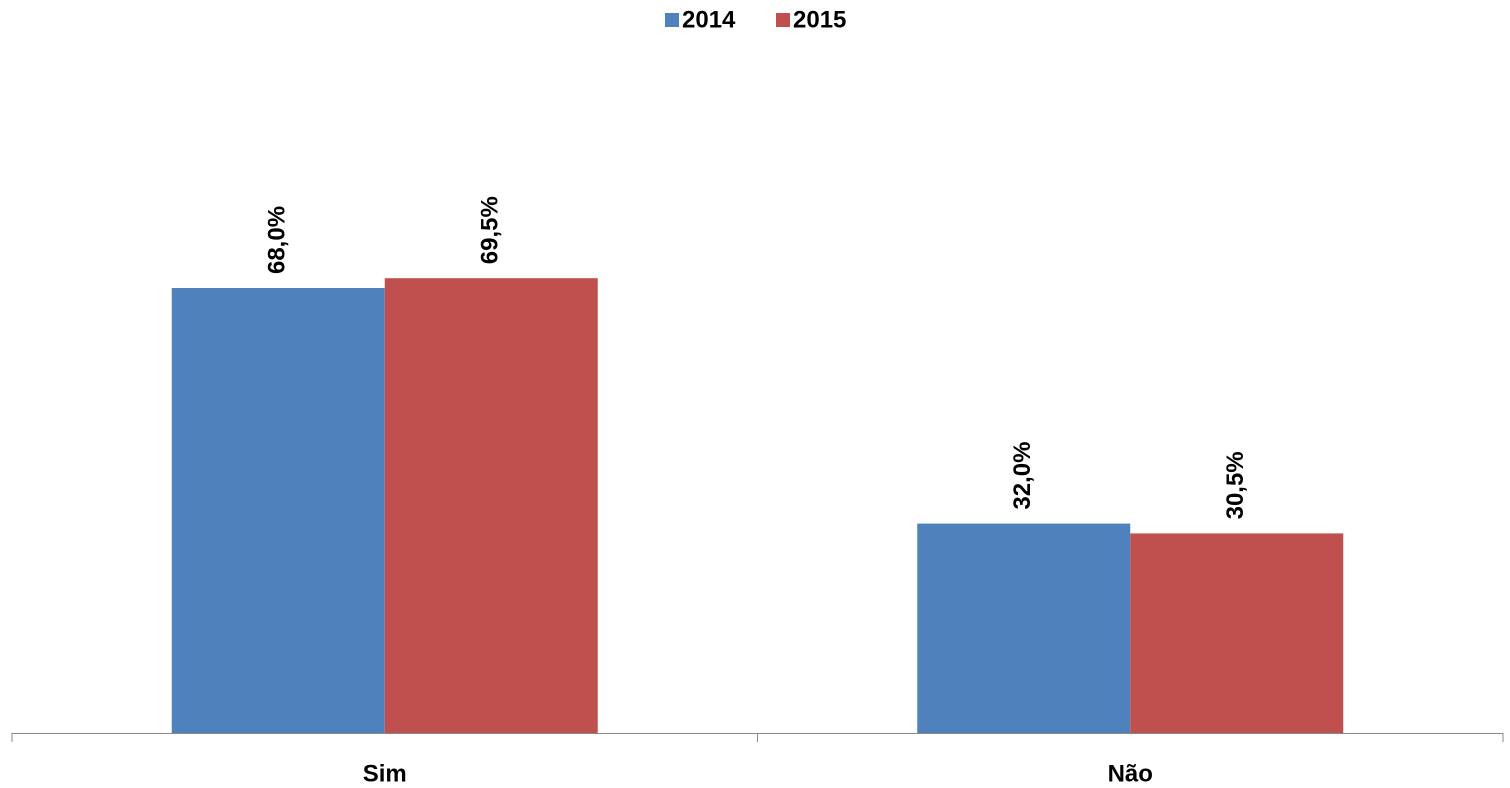 Image resolution: width=1510 pixels, height=788 pixels. I want to click on value-label: 32,0%, so click(1022, 476).